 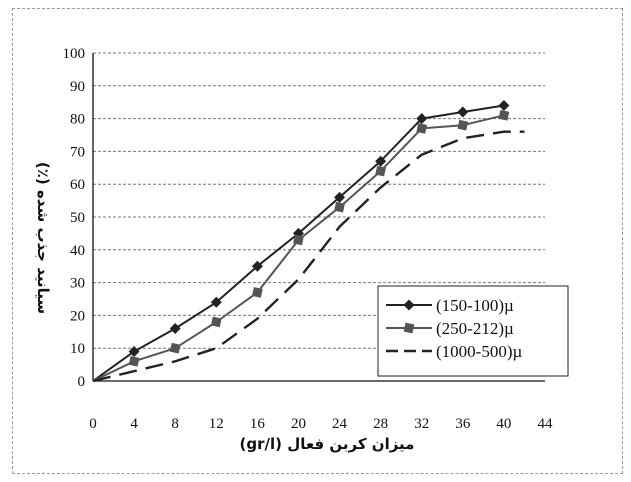 What do you see at coordinates (321, 424) in the screenshot?
I see `x-tick-labels: 0 4 8 12 16 20 24 28 32 36 40 44` at bounding box center [321, 424].